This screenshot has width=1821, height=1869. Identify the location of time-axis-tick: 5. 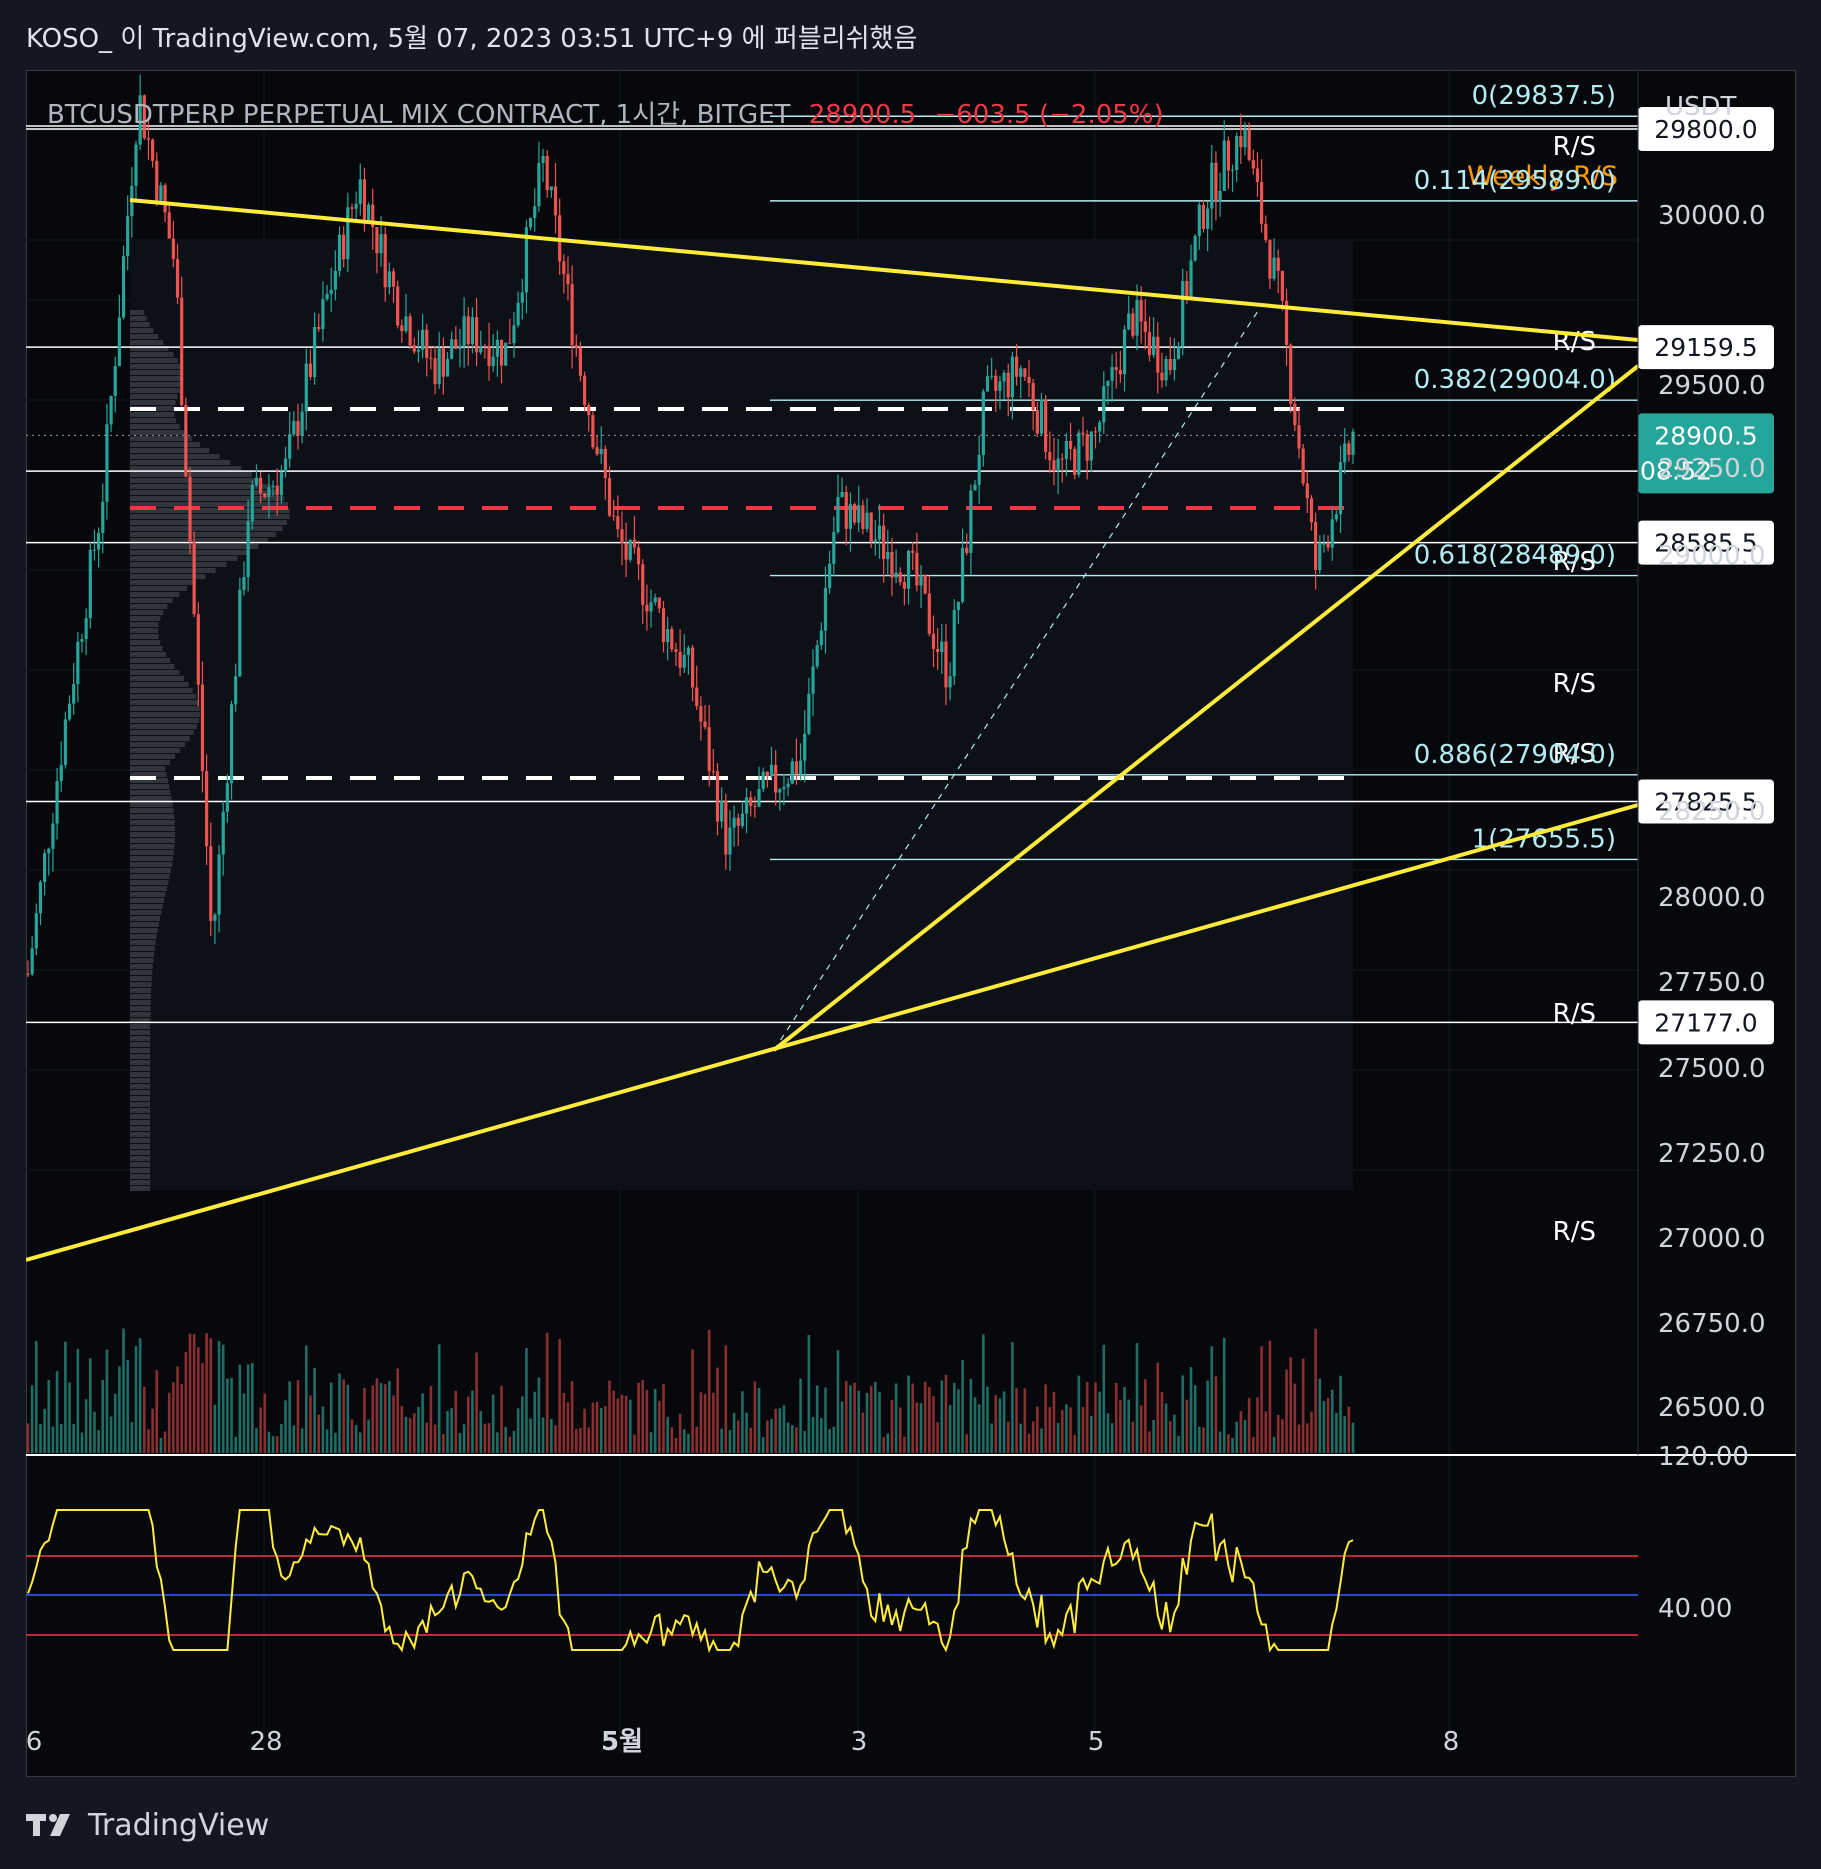
(1096, 1742).